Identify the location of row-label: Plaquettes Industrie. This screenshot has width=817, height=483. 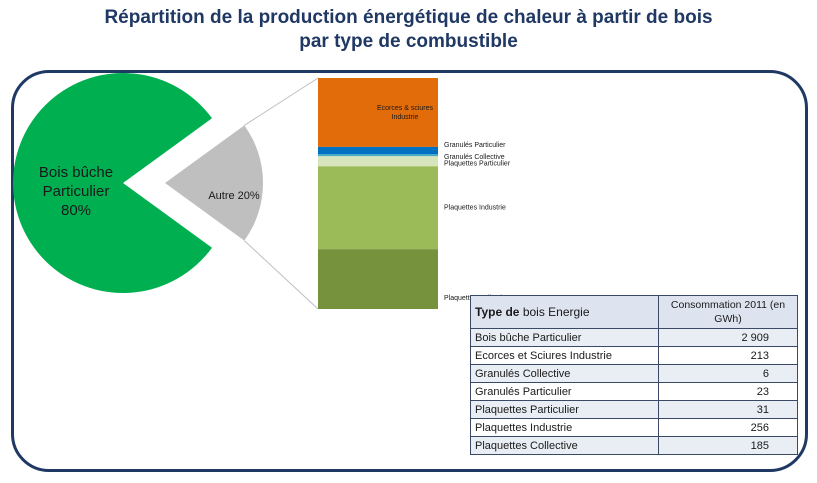
(564, 427).